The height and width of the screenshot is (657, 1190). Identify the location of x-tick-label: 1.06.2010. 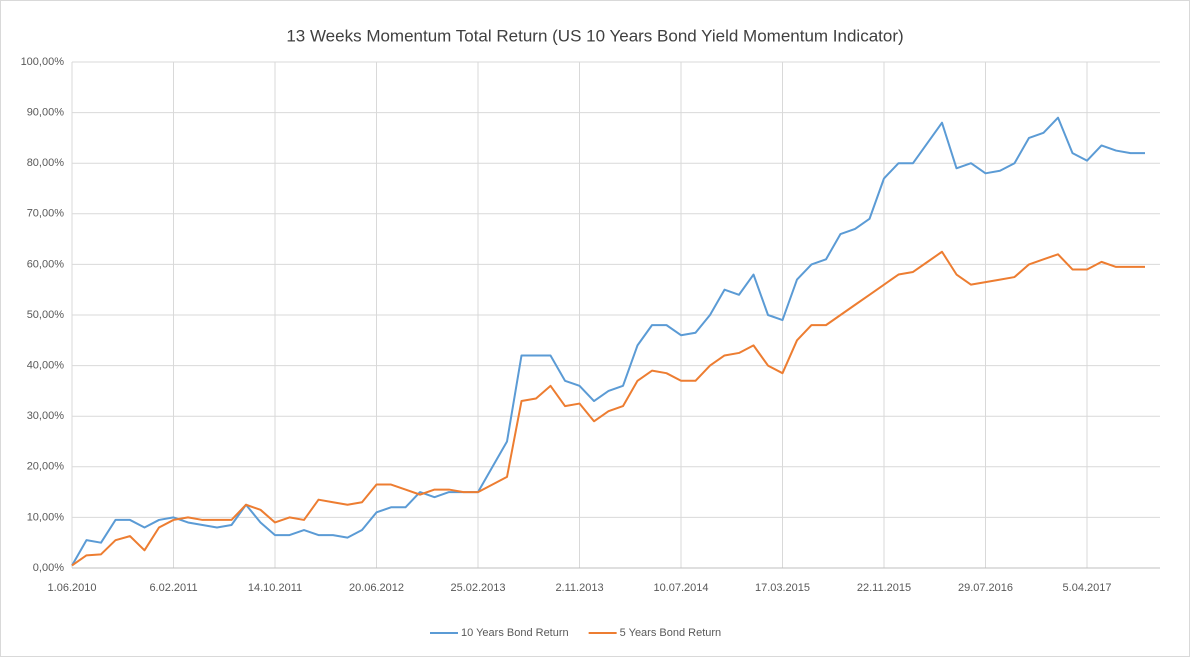
(72, 588).